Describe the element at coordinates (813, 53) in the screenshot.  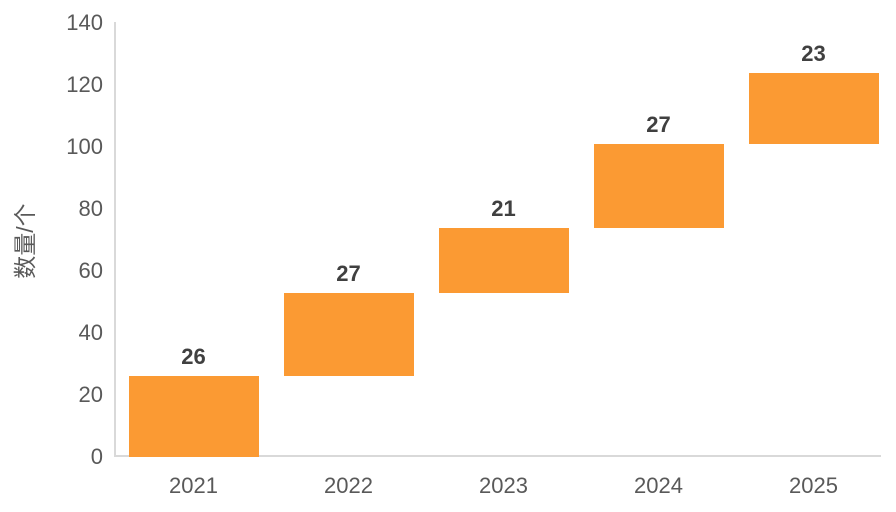
I see `bar-value-label-2025: 23` at that location.